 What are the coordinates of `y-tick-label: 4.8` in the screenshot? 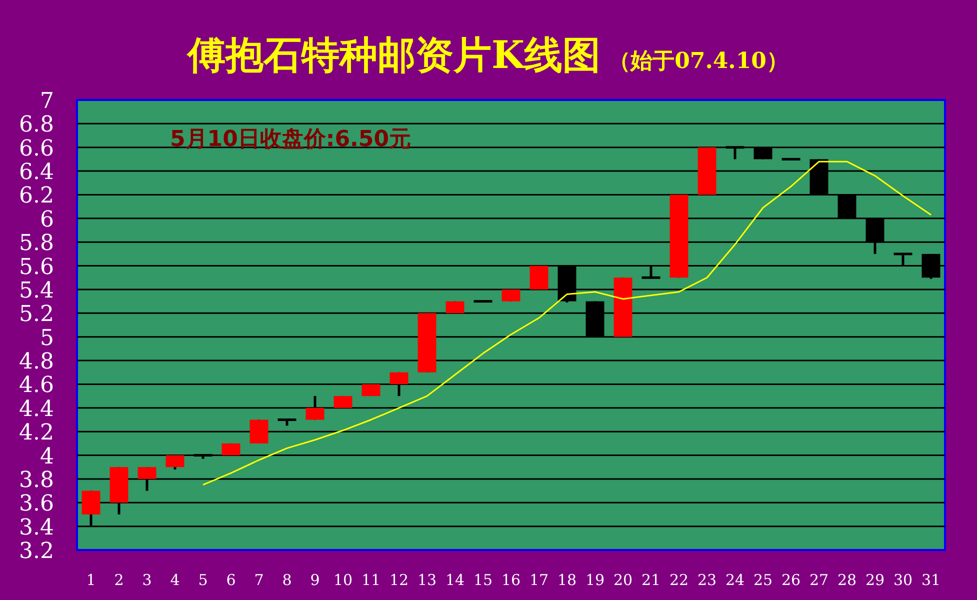 It's located at (36, 362).